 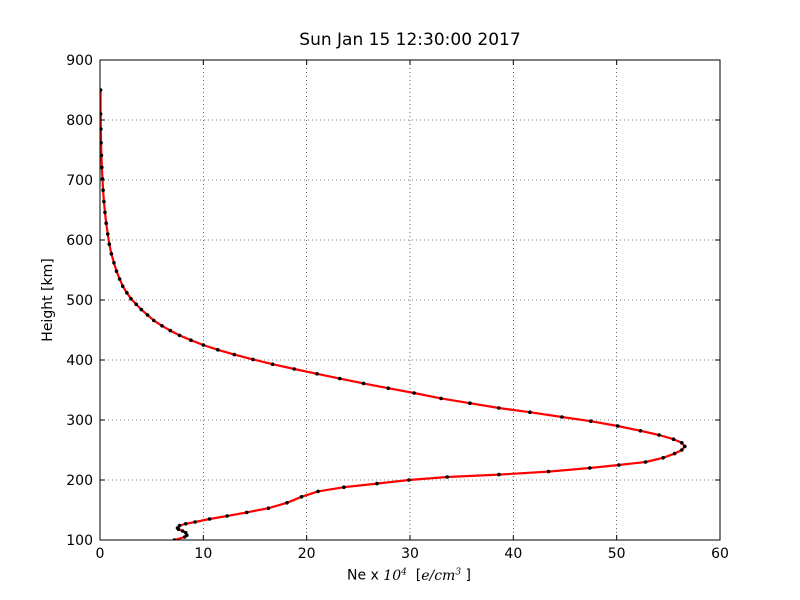 I want to click on y-tick-label: 700, so click(x=79, y=181).